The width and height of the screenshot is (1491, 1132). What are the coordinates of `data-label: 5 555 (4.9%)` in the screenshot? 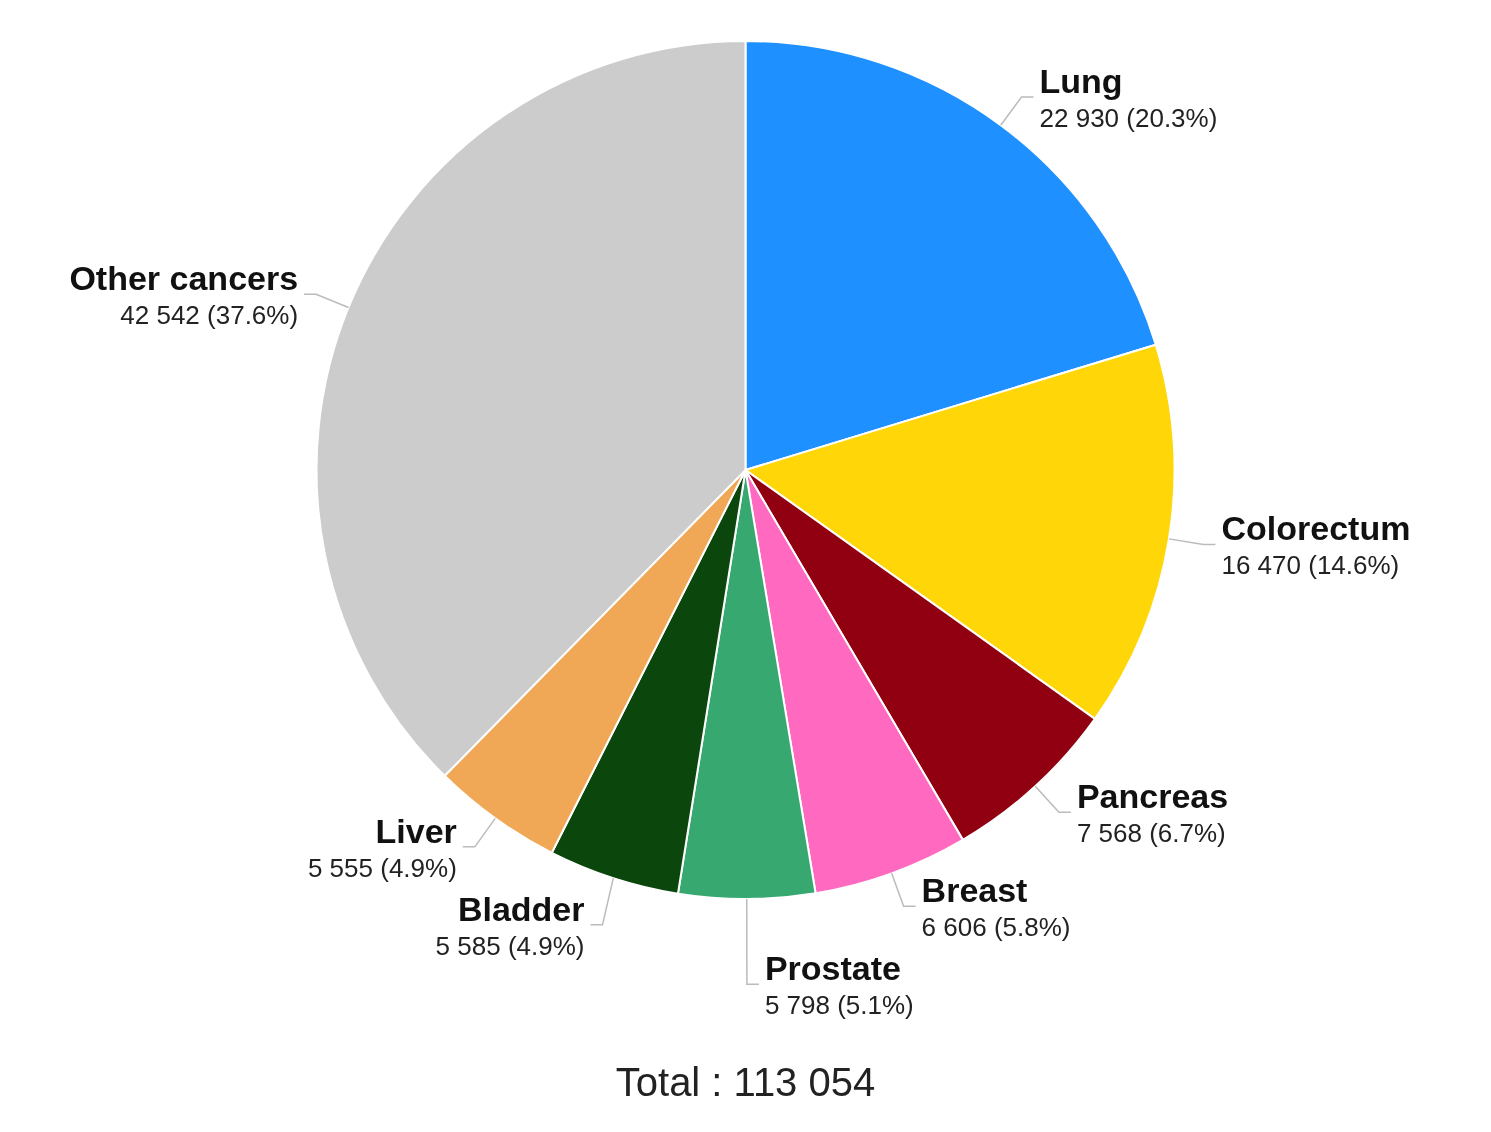 It's located at (382, 867).